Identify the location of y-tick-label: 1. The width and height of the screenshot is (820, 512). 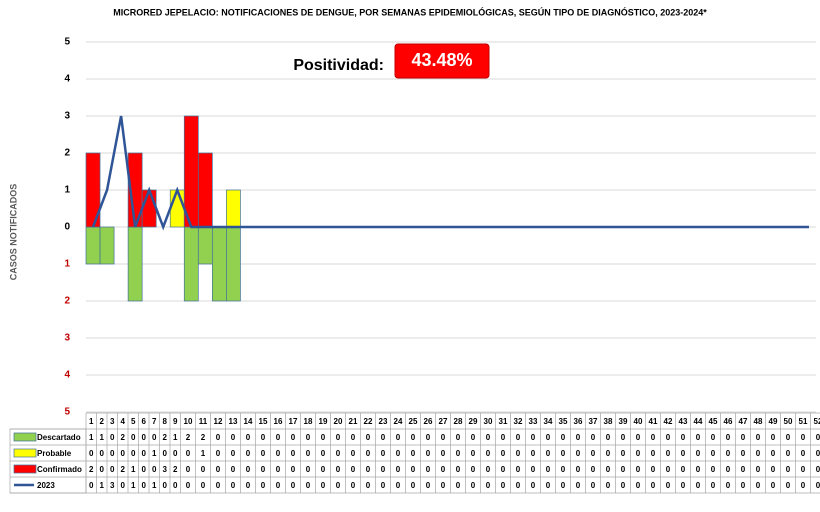
(67, 190).